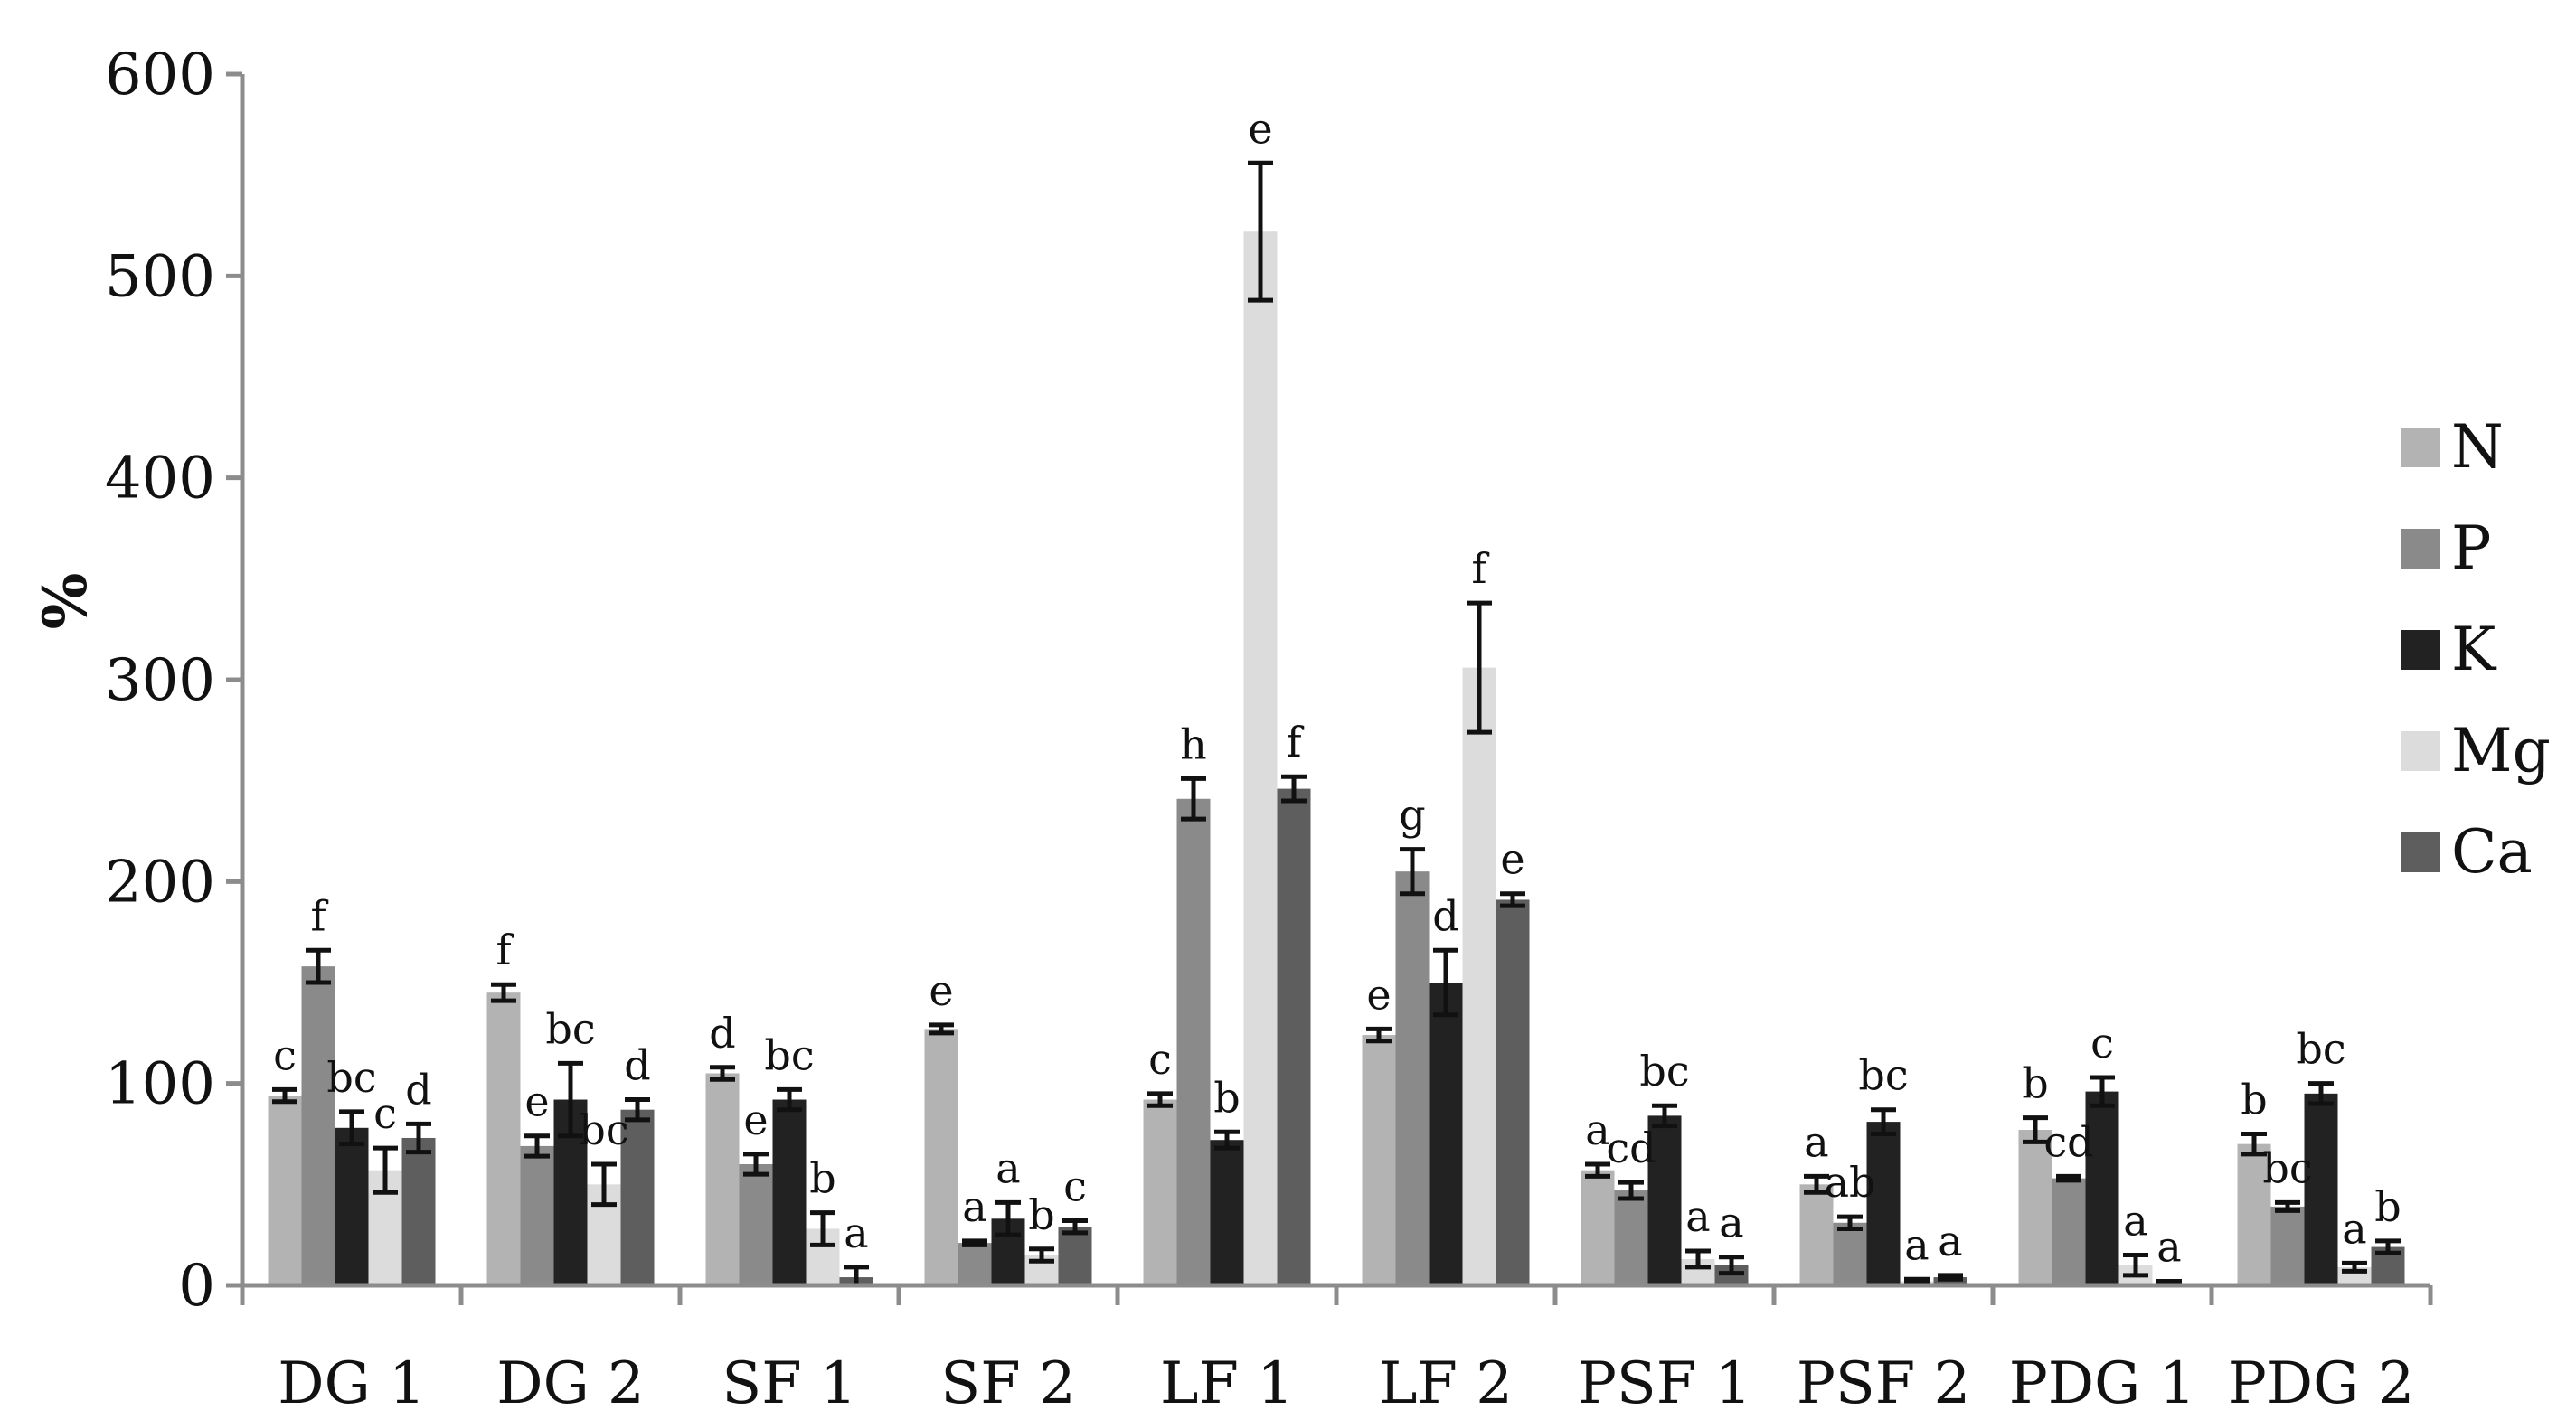 The image size is (2576, 1420). Describe the element at coordinates (160, 479) in the screenshot. I see `y-tick-label: 400` at that location.